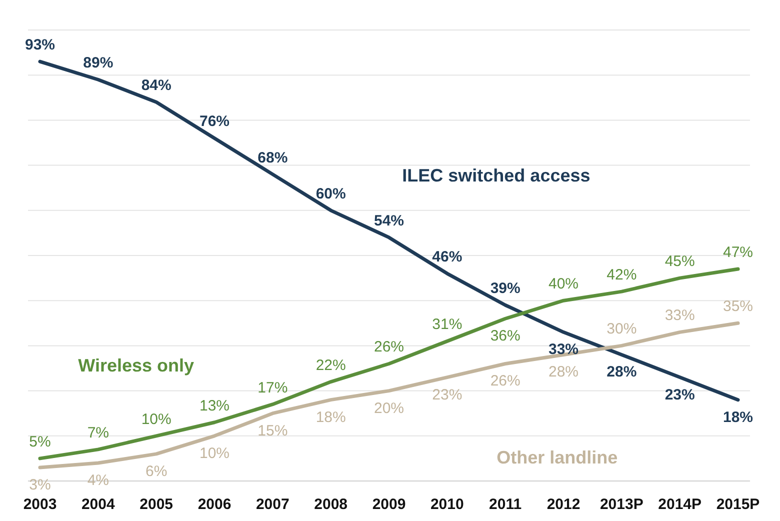 The image size is (780, 521). What do you see at coordinates (136, 365) in the screenshot?
I see `text: Wireless only` at bounding box center [136, 365].